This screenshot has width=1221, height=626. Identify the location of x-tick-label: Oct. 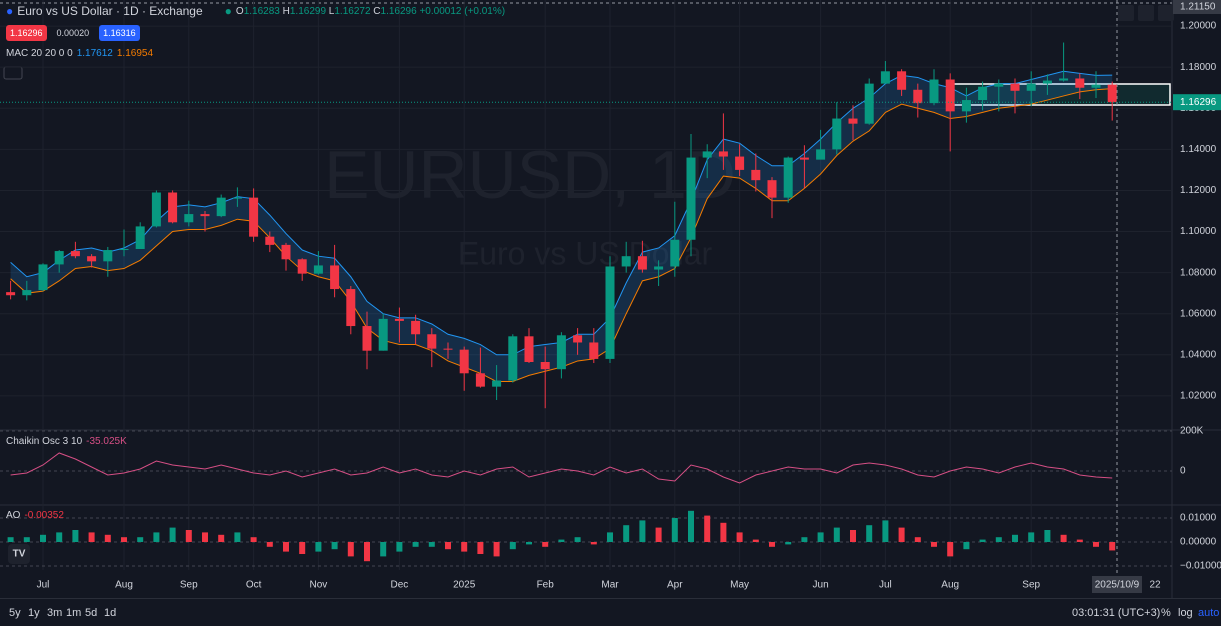
(254, 585).